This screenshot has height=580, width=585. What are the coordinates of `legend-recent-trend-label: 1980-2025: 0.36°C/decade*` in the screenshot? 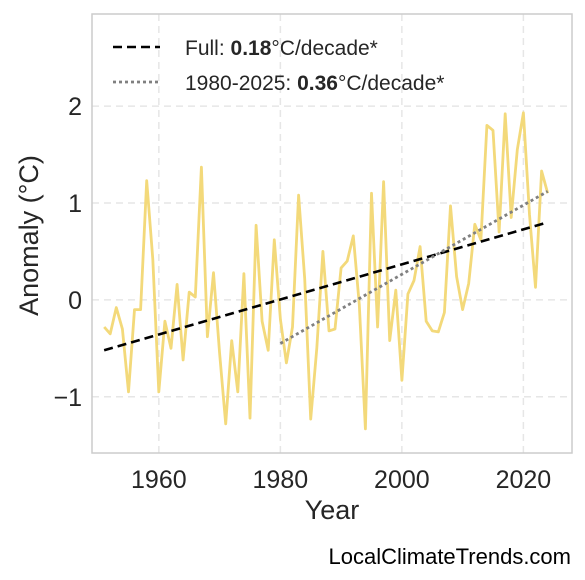 It's located at (314, 83).